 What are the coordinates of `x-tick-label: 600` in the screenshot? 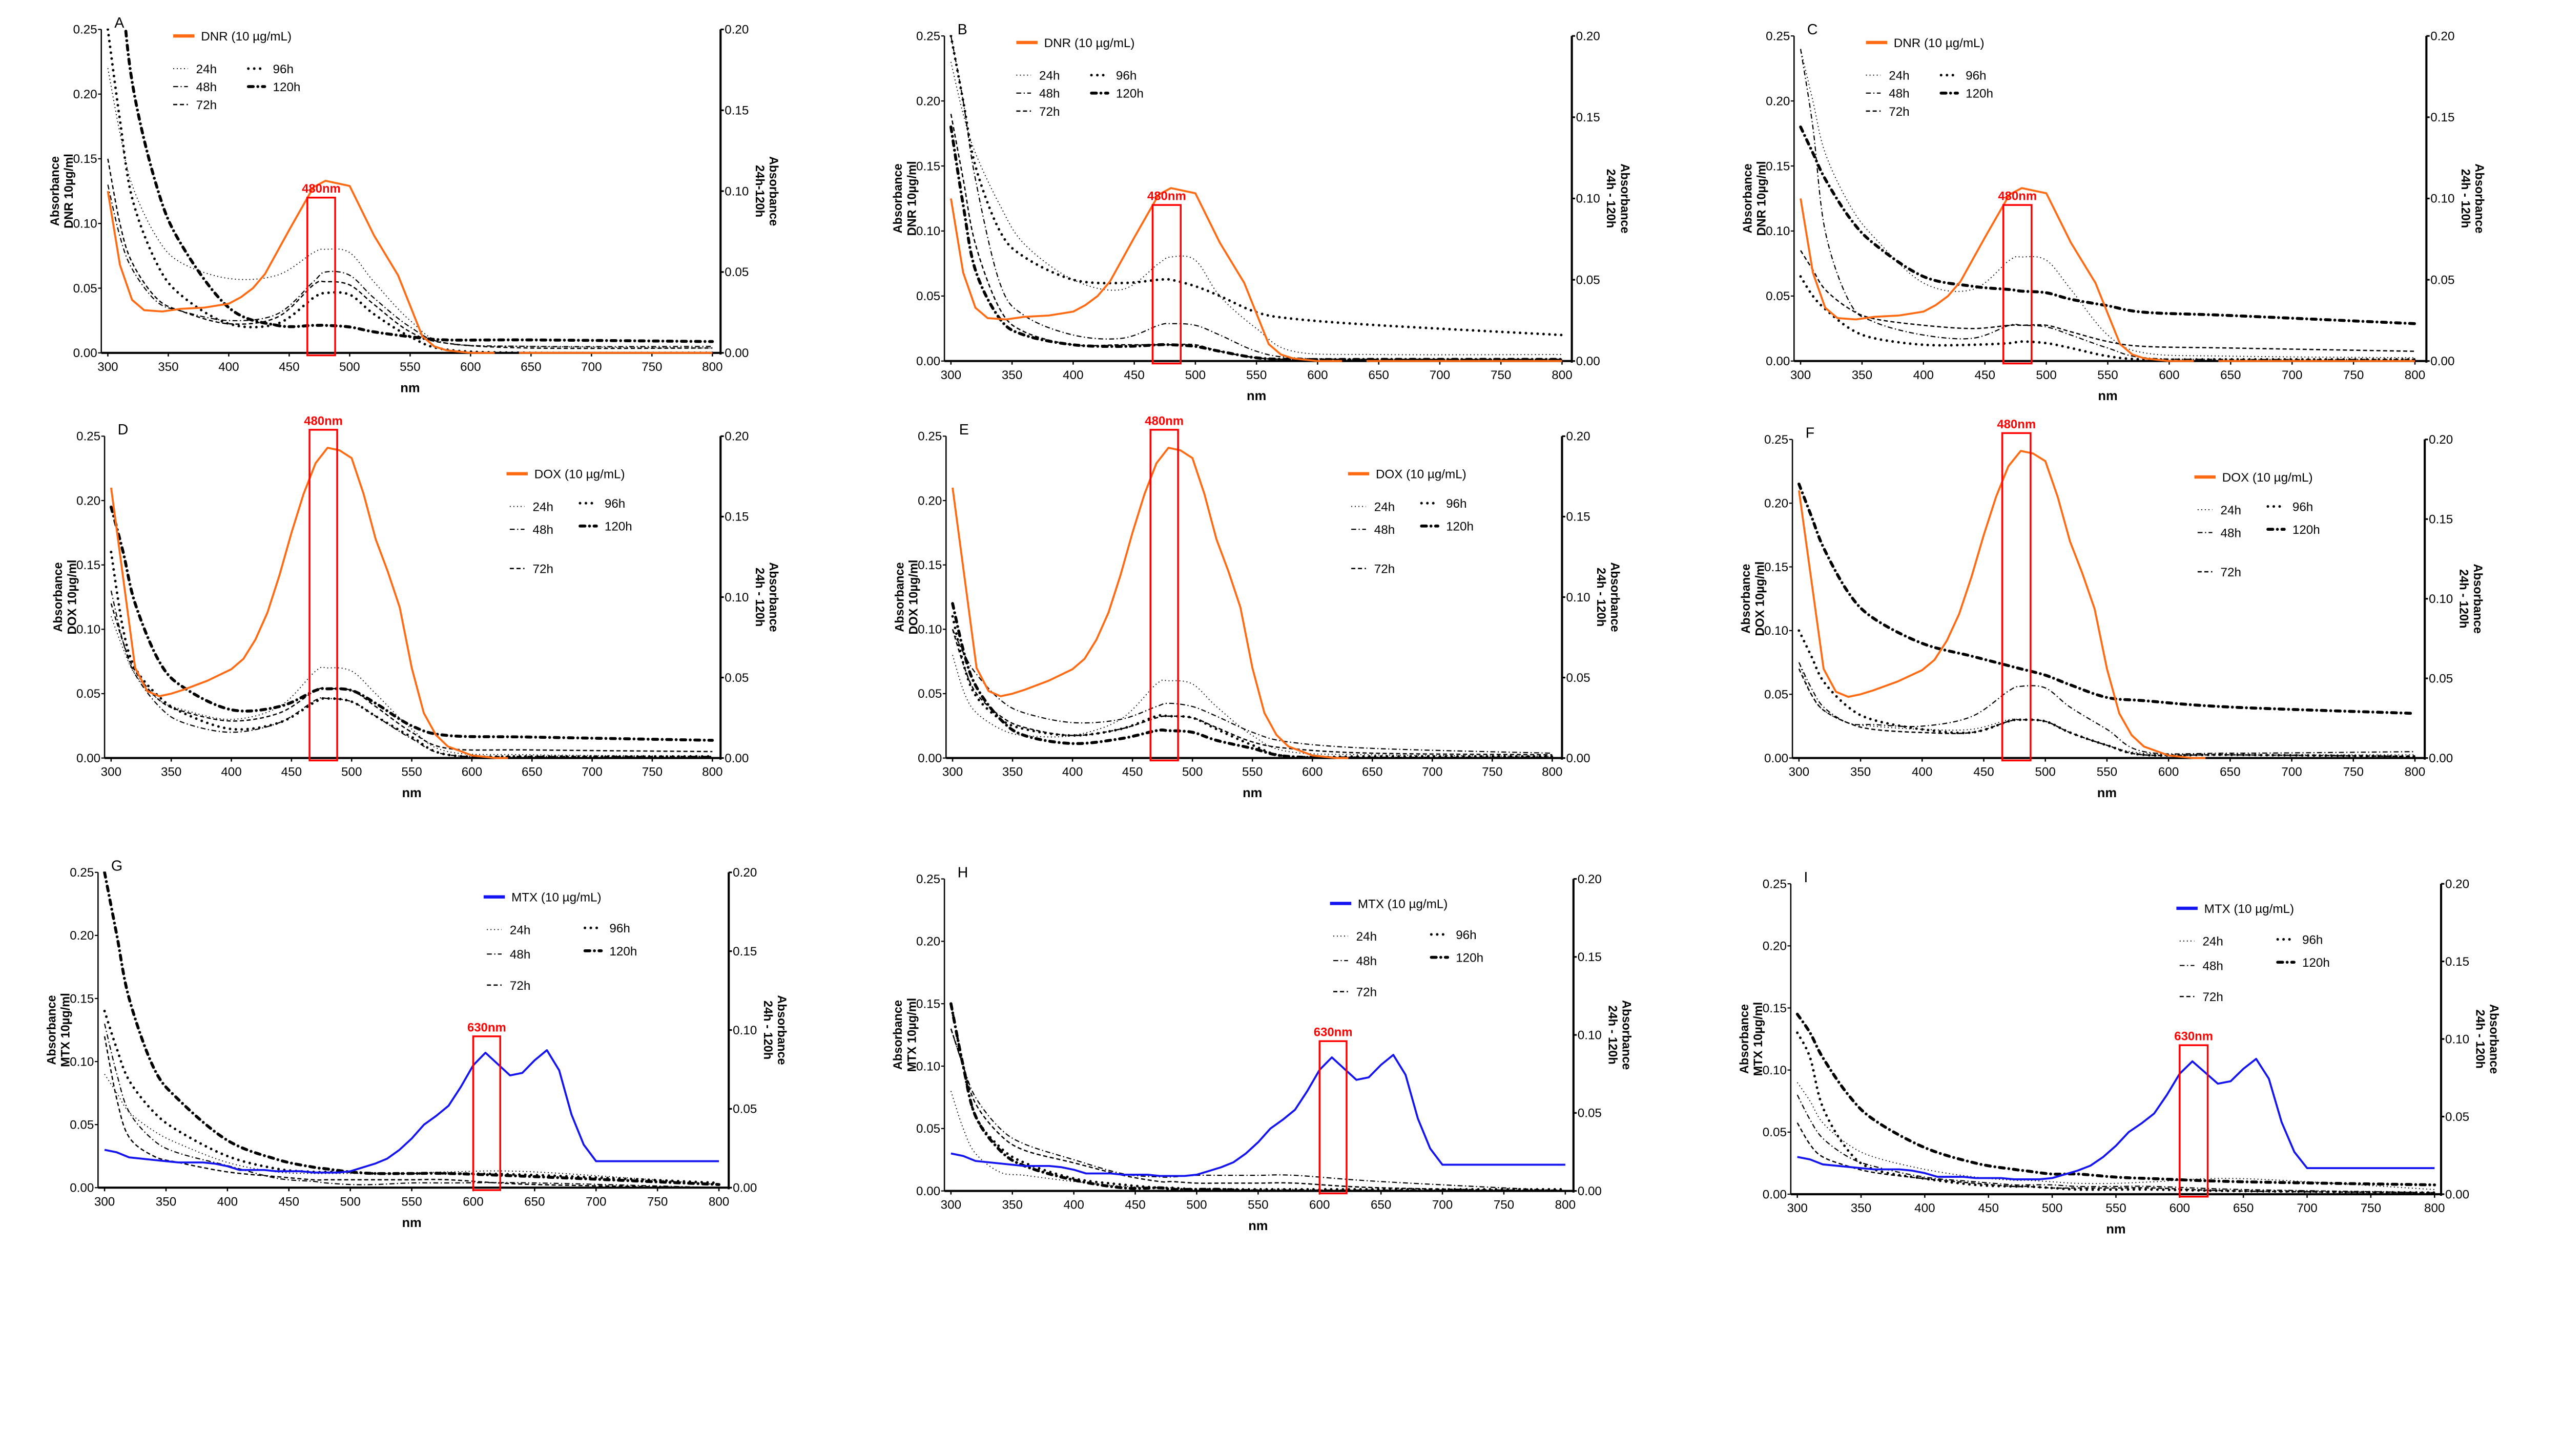 It's located at (2169, 375).